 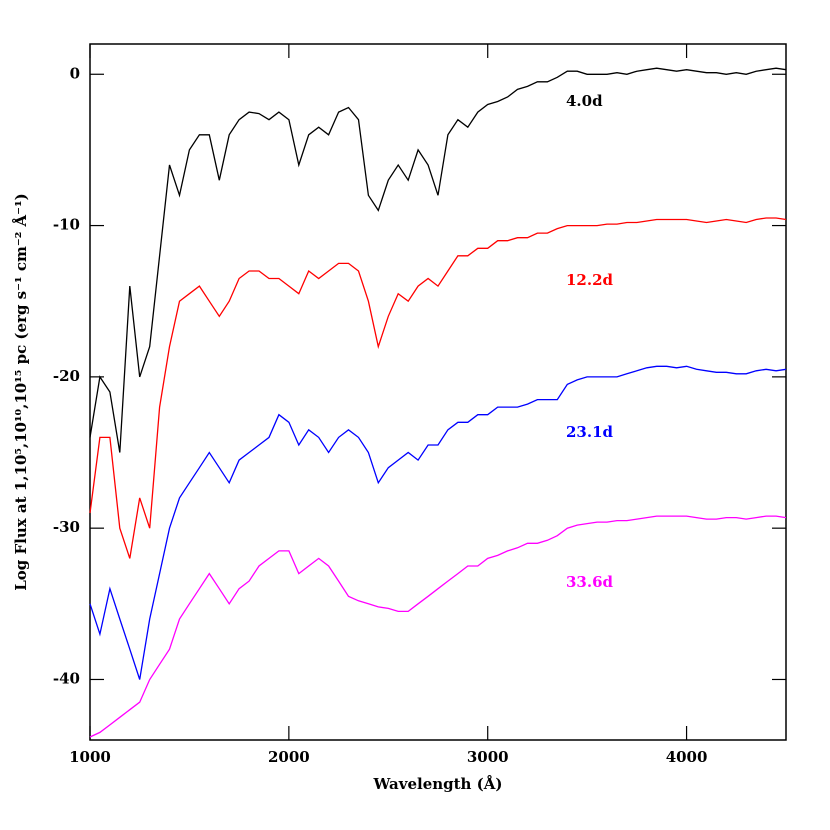 What do you see at coordinates (66, 225) in the screenshot?
I see `y-tick-label: -10` at bounding box center [66, 225].